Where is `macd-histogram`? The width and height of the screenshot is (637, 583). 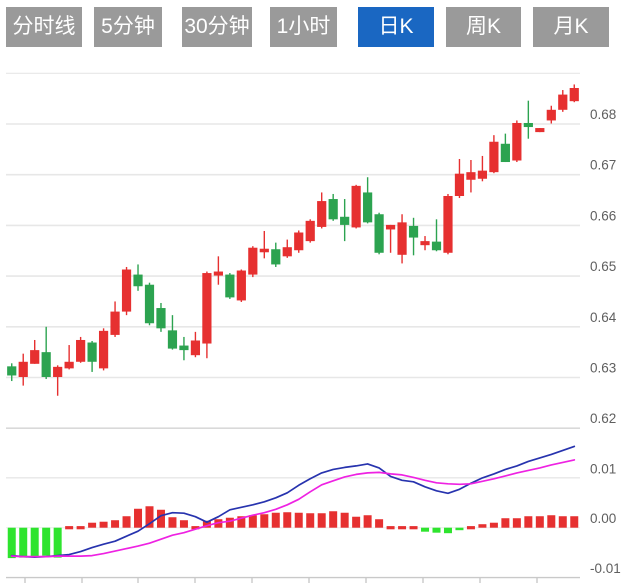
macd-histogram is located at coordinates (293, 532).